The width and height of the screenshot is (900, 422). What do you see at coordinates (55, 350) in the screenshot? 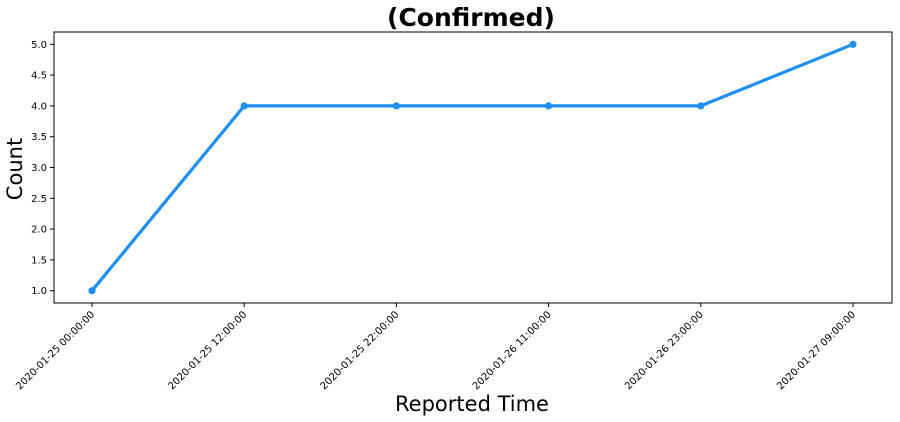
I see `x-tick-label: 2020-01-25 00:00:00` at bounding box center [55, 350].